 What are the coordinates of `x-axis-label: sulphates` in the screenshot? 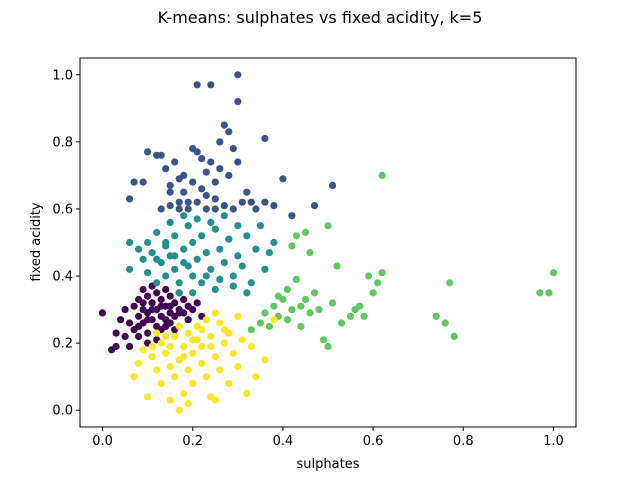 It's located at (328, 464).